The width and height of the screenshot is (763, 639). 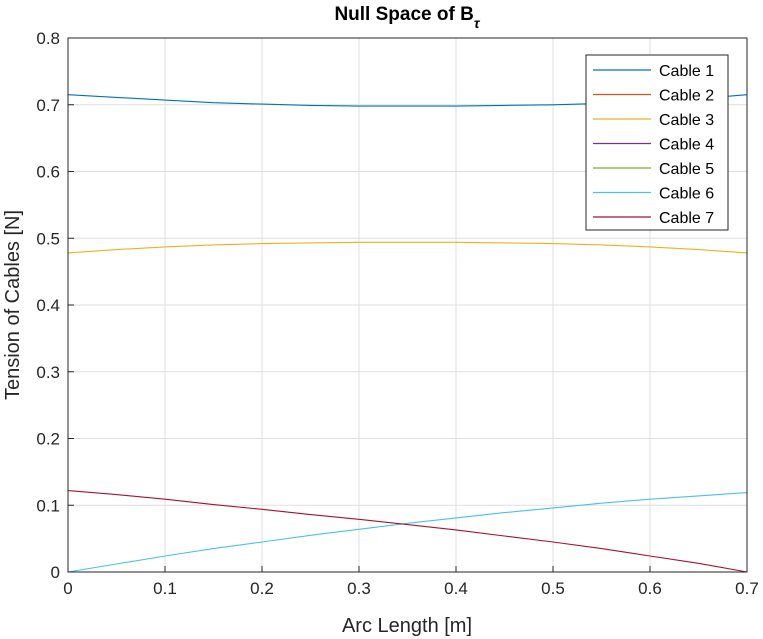 I want to click on x-tick-label: 0, so click(x=67, y=588).